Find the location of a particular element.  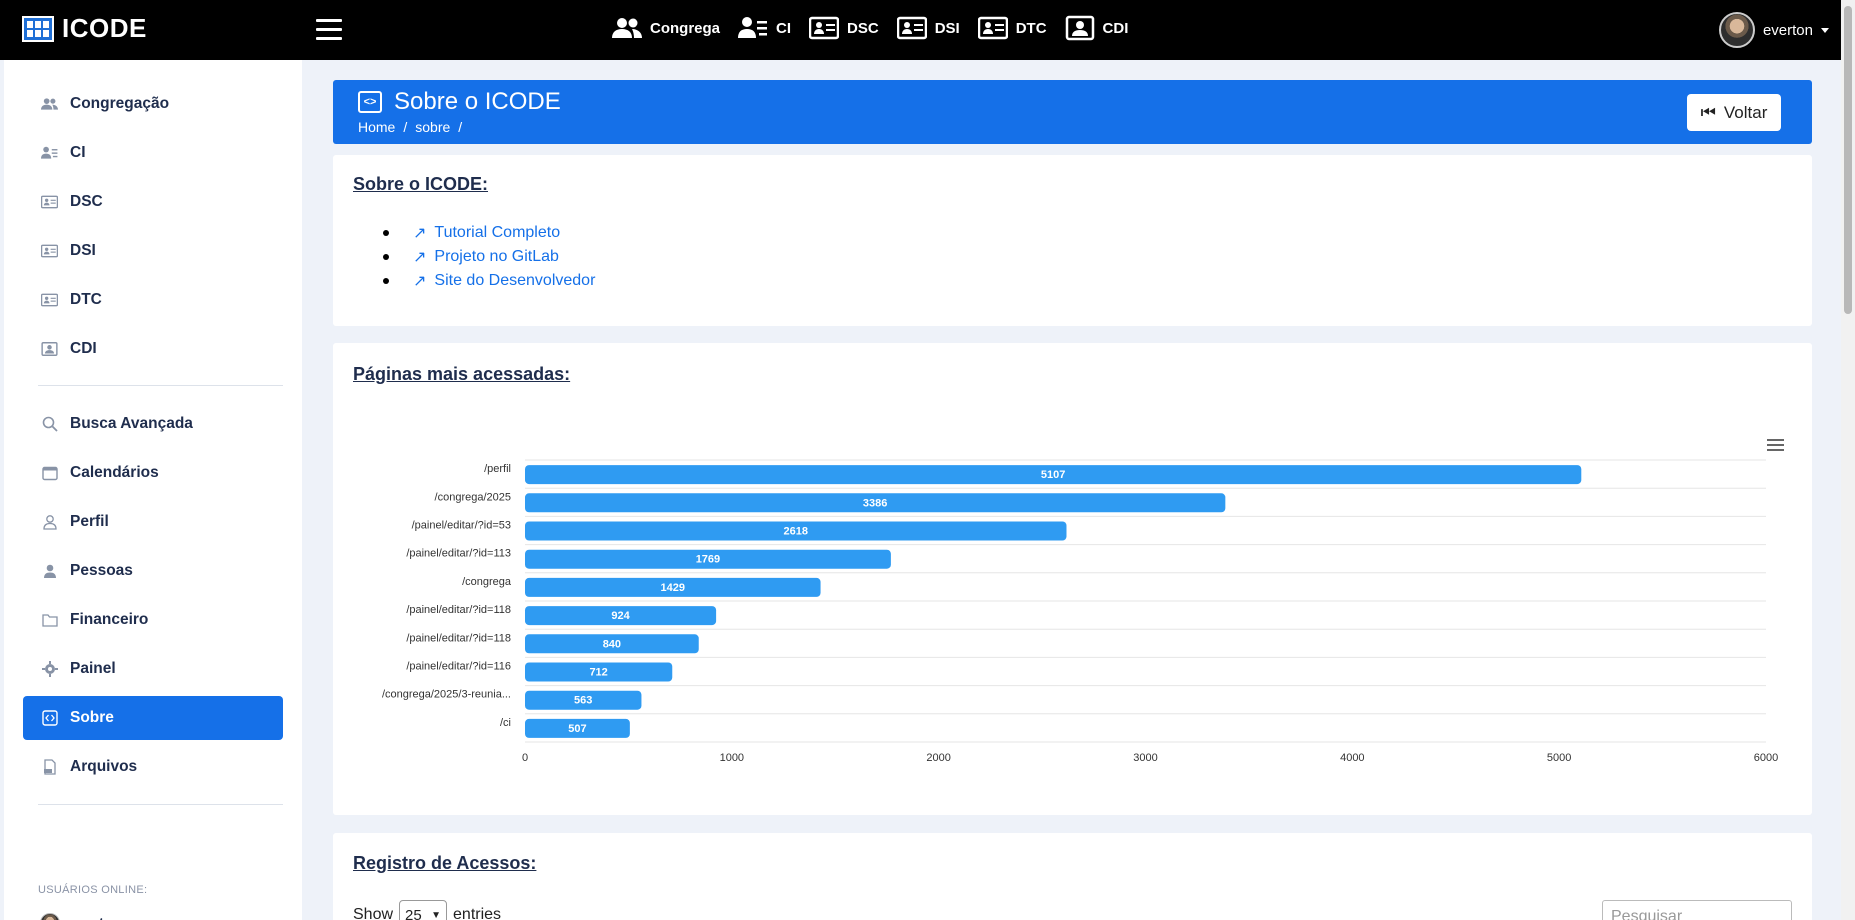

online-user: everton is located at coordinates (81, 916).